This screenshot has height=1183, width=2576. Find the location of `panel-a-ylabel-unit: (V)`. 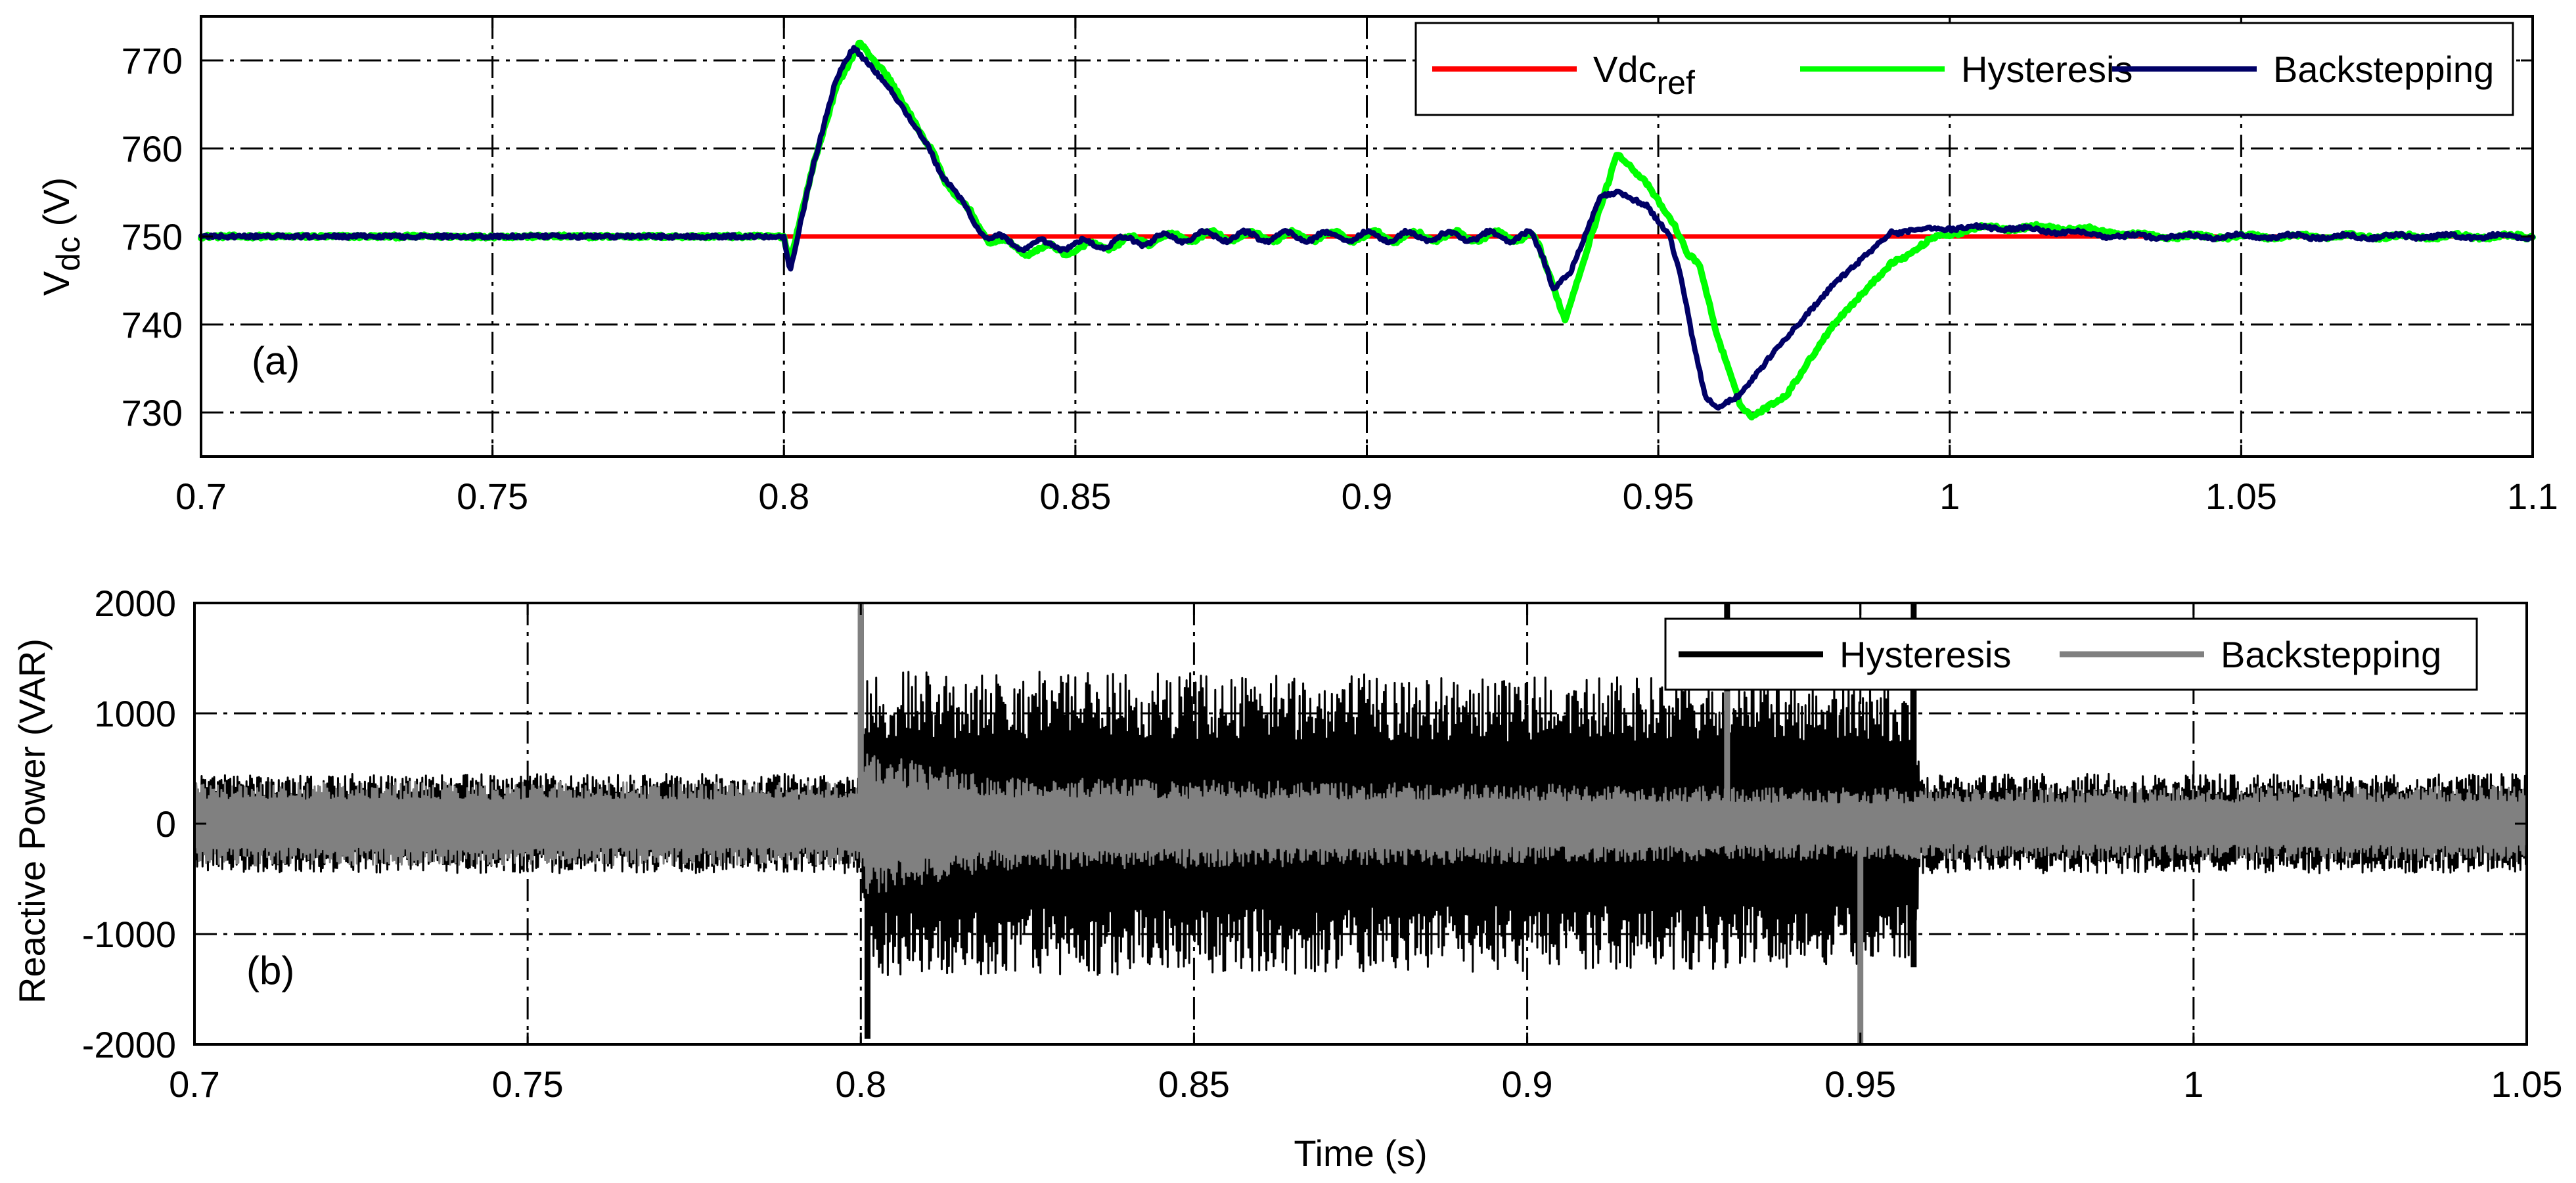

panel-a-ylabel-unit: (V) is located at coordinates (56, 206).